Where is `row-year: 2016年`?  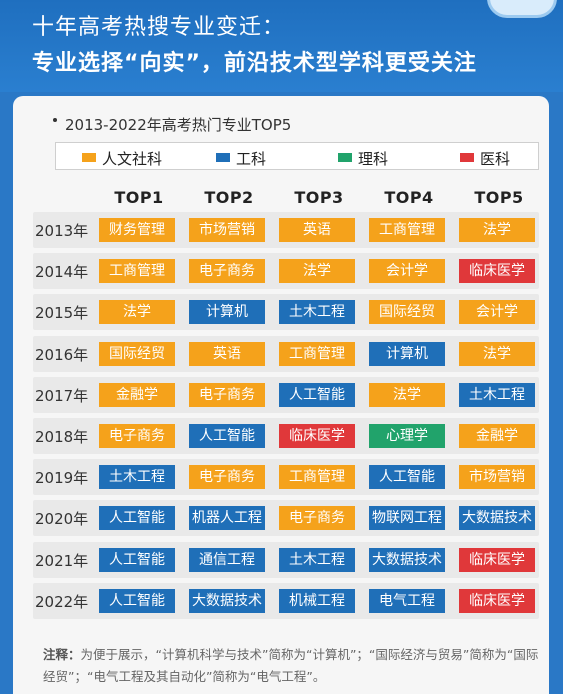
row-year: 2016年 is located at coordinates (62, 354).